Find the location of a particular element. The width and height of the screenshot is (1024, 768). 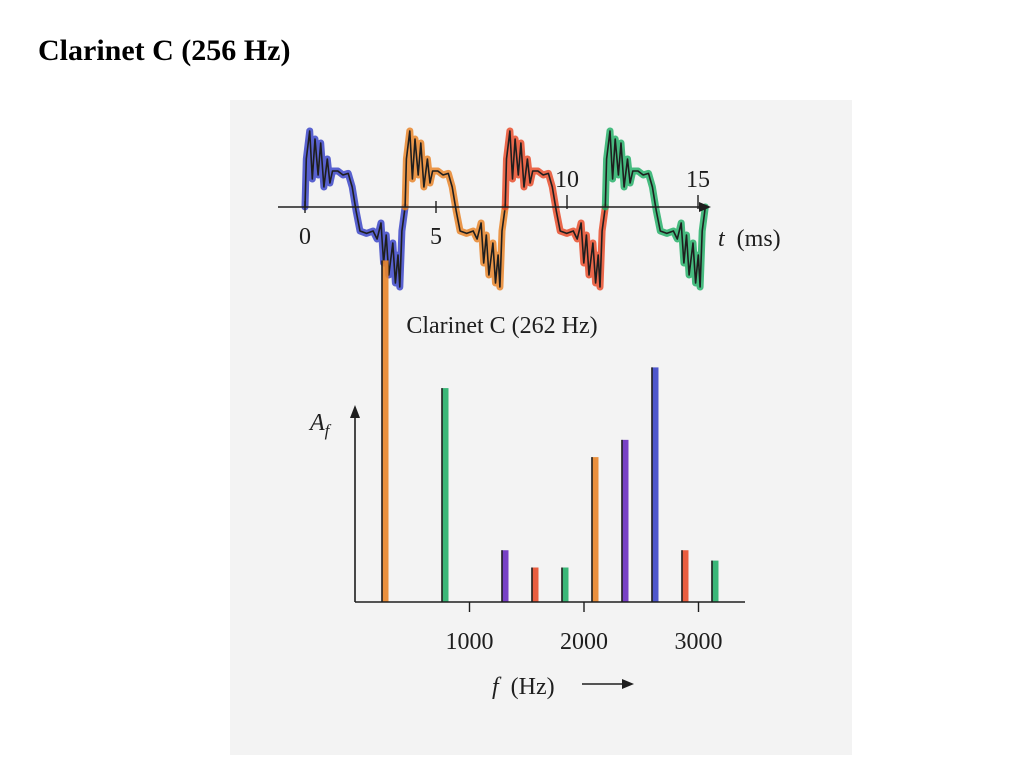

frequency-axis-label-unit: (Hz) is located at coordinates (533, 687).